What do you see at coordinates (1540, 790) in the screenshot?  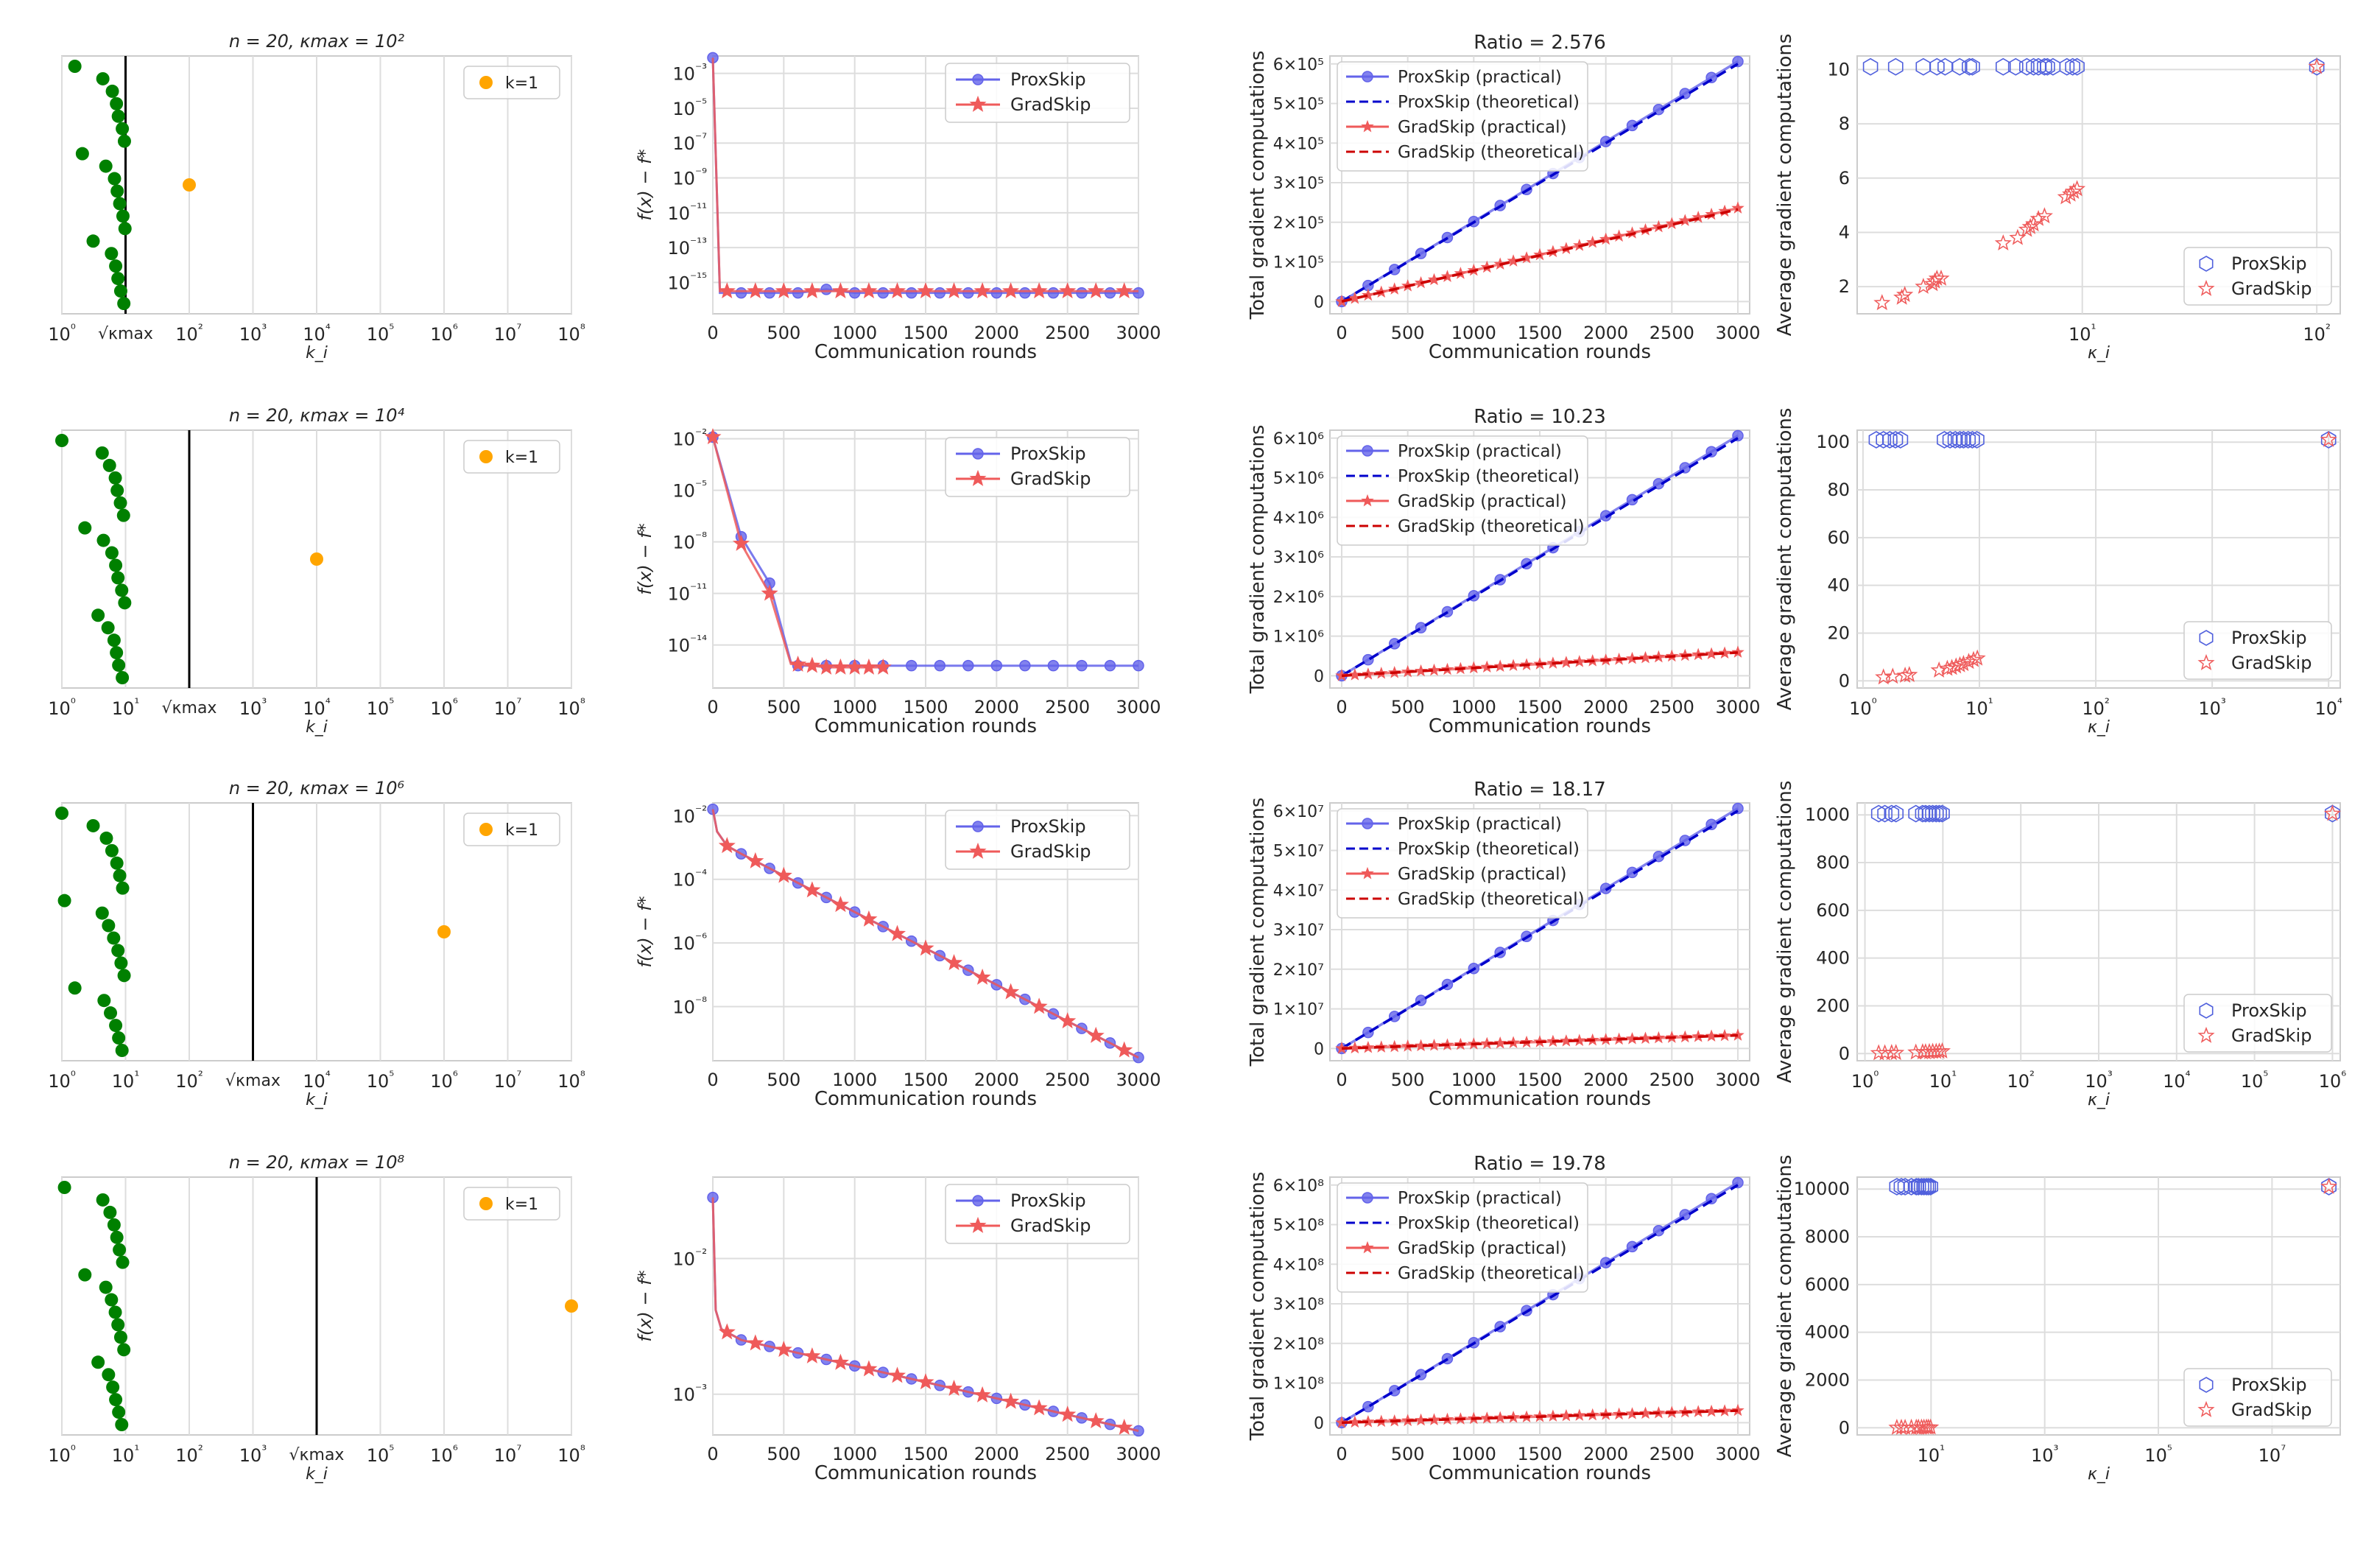 I see `panel-title: Ratio = 18.17` at bounding box center [1540, 790].